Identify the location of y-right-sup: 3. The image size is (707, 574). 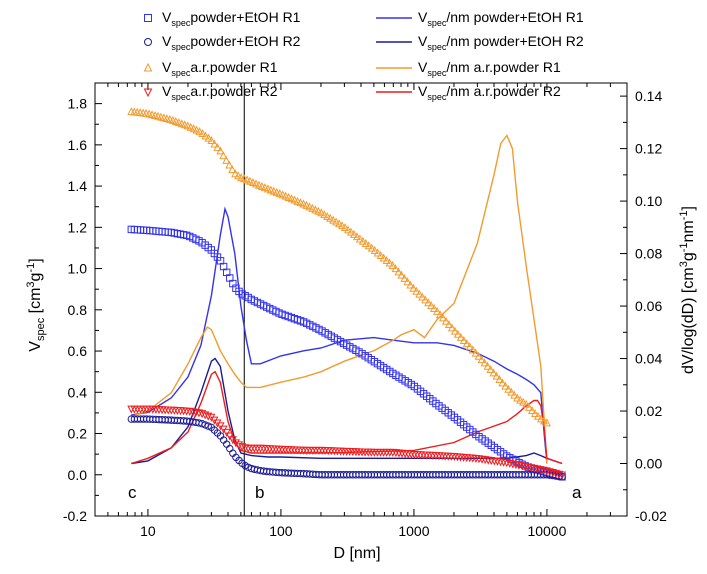
(684, 264).